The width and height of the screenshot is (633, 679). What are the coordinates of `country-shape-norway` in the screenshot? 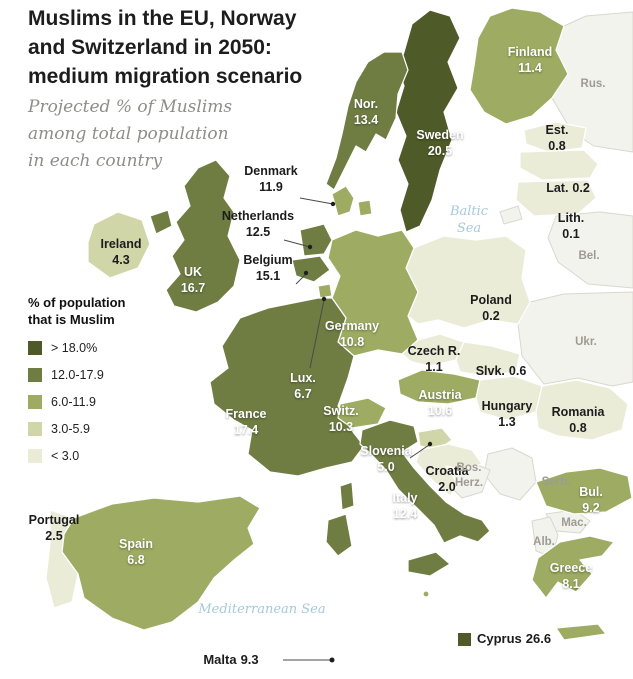 It's located at (367, 121).